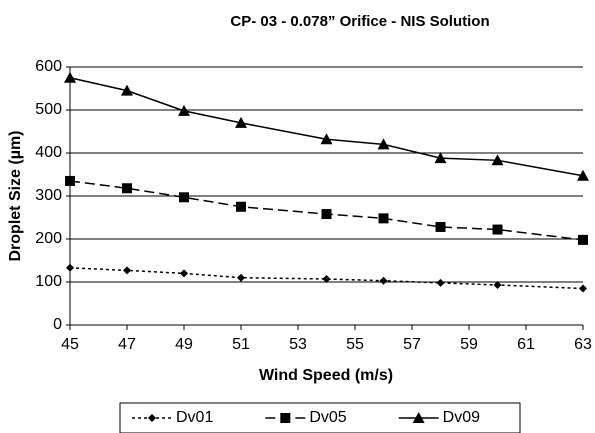  I want to click on y-tick-label: 100, so click(48, 281).